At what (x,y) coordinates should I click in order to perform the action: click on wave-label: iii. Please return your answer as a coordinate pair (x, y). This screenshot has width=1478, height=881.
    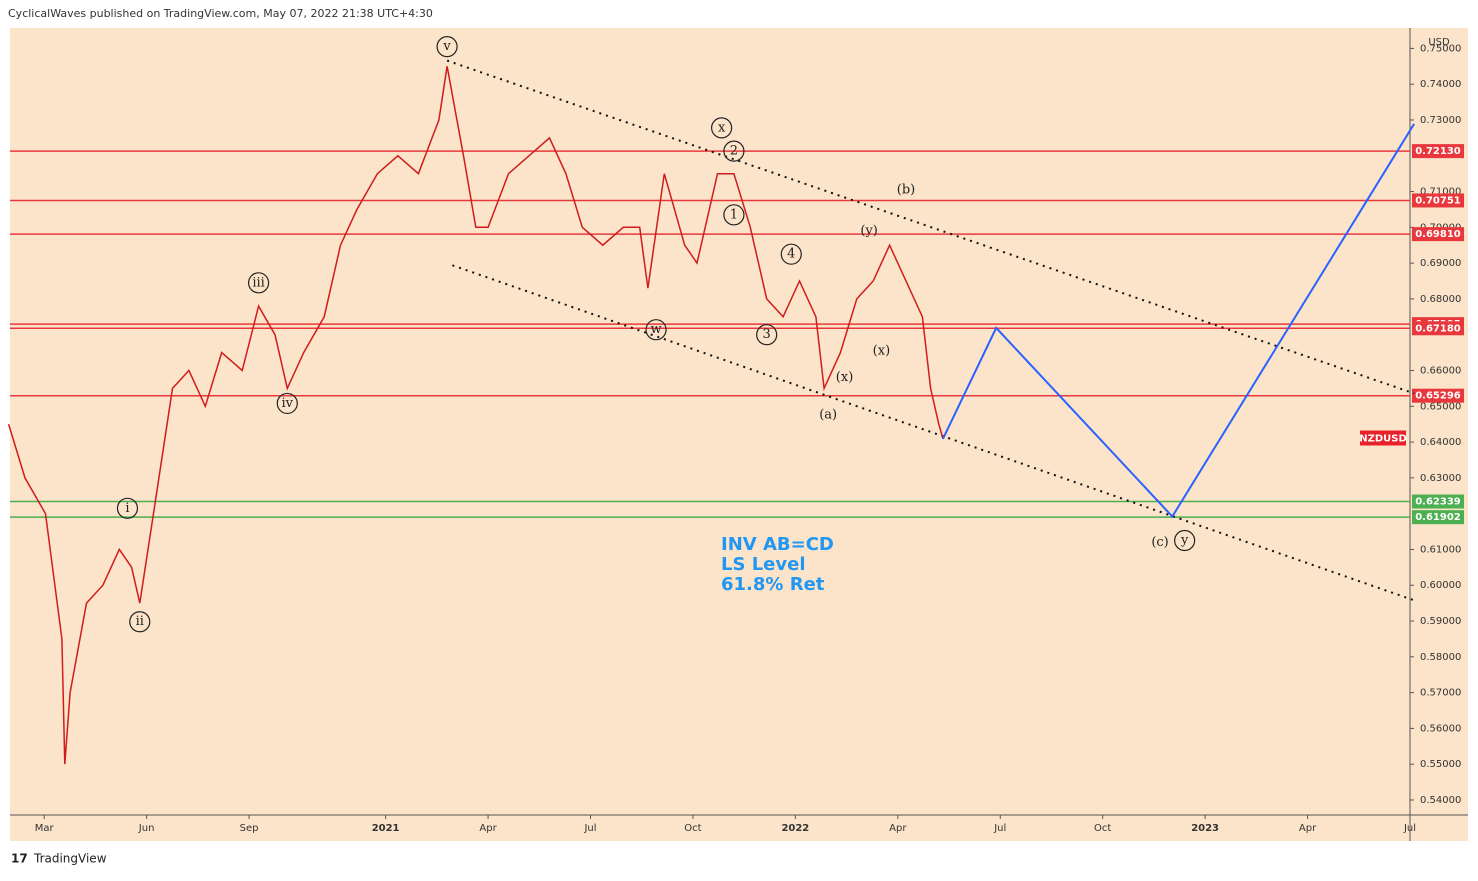
    Looking at the image, I should click on (258, 282).